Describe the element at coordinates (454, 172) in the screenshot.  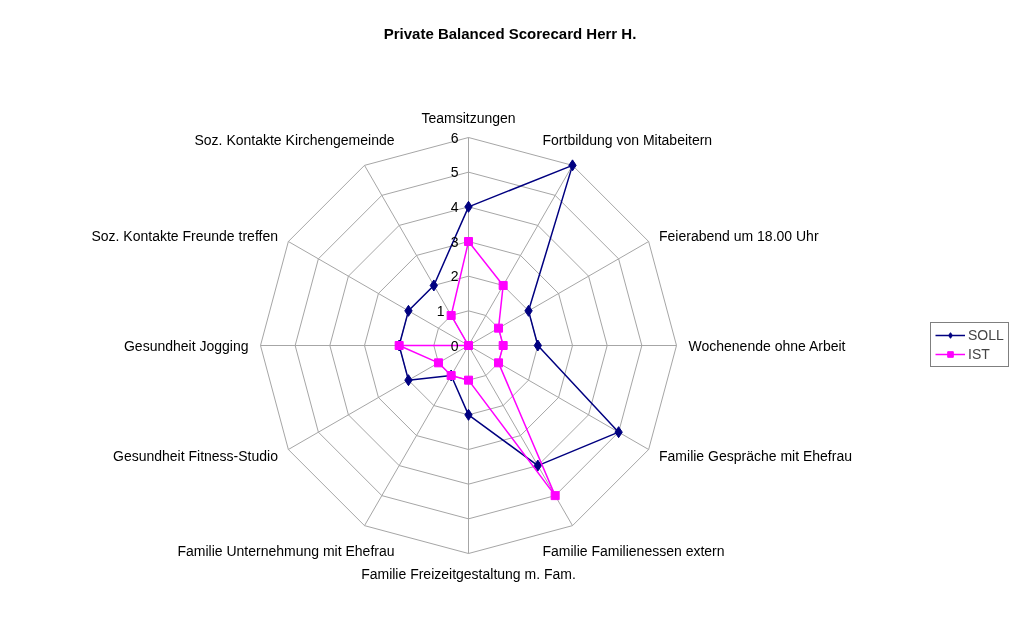
I see `y-tick-label: 5` at that location.